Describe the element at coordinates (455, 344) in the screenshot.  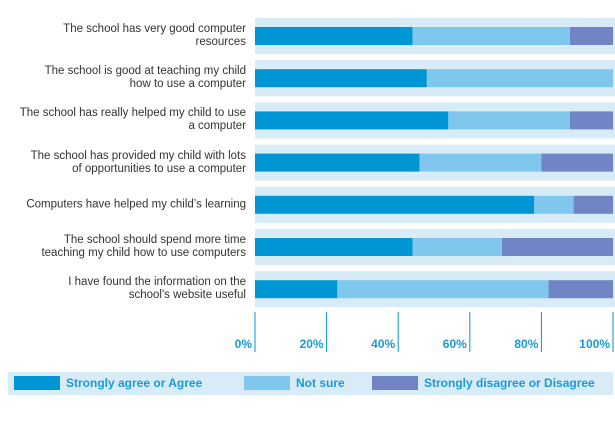
I see `x-tick-label: 60%` at that location.